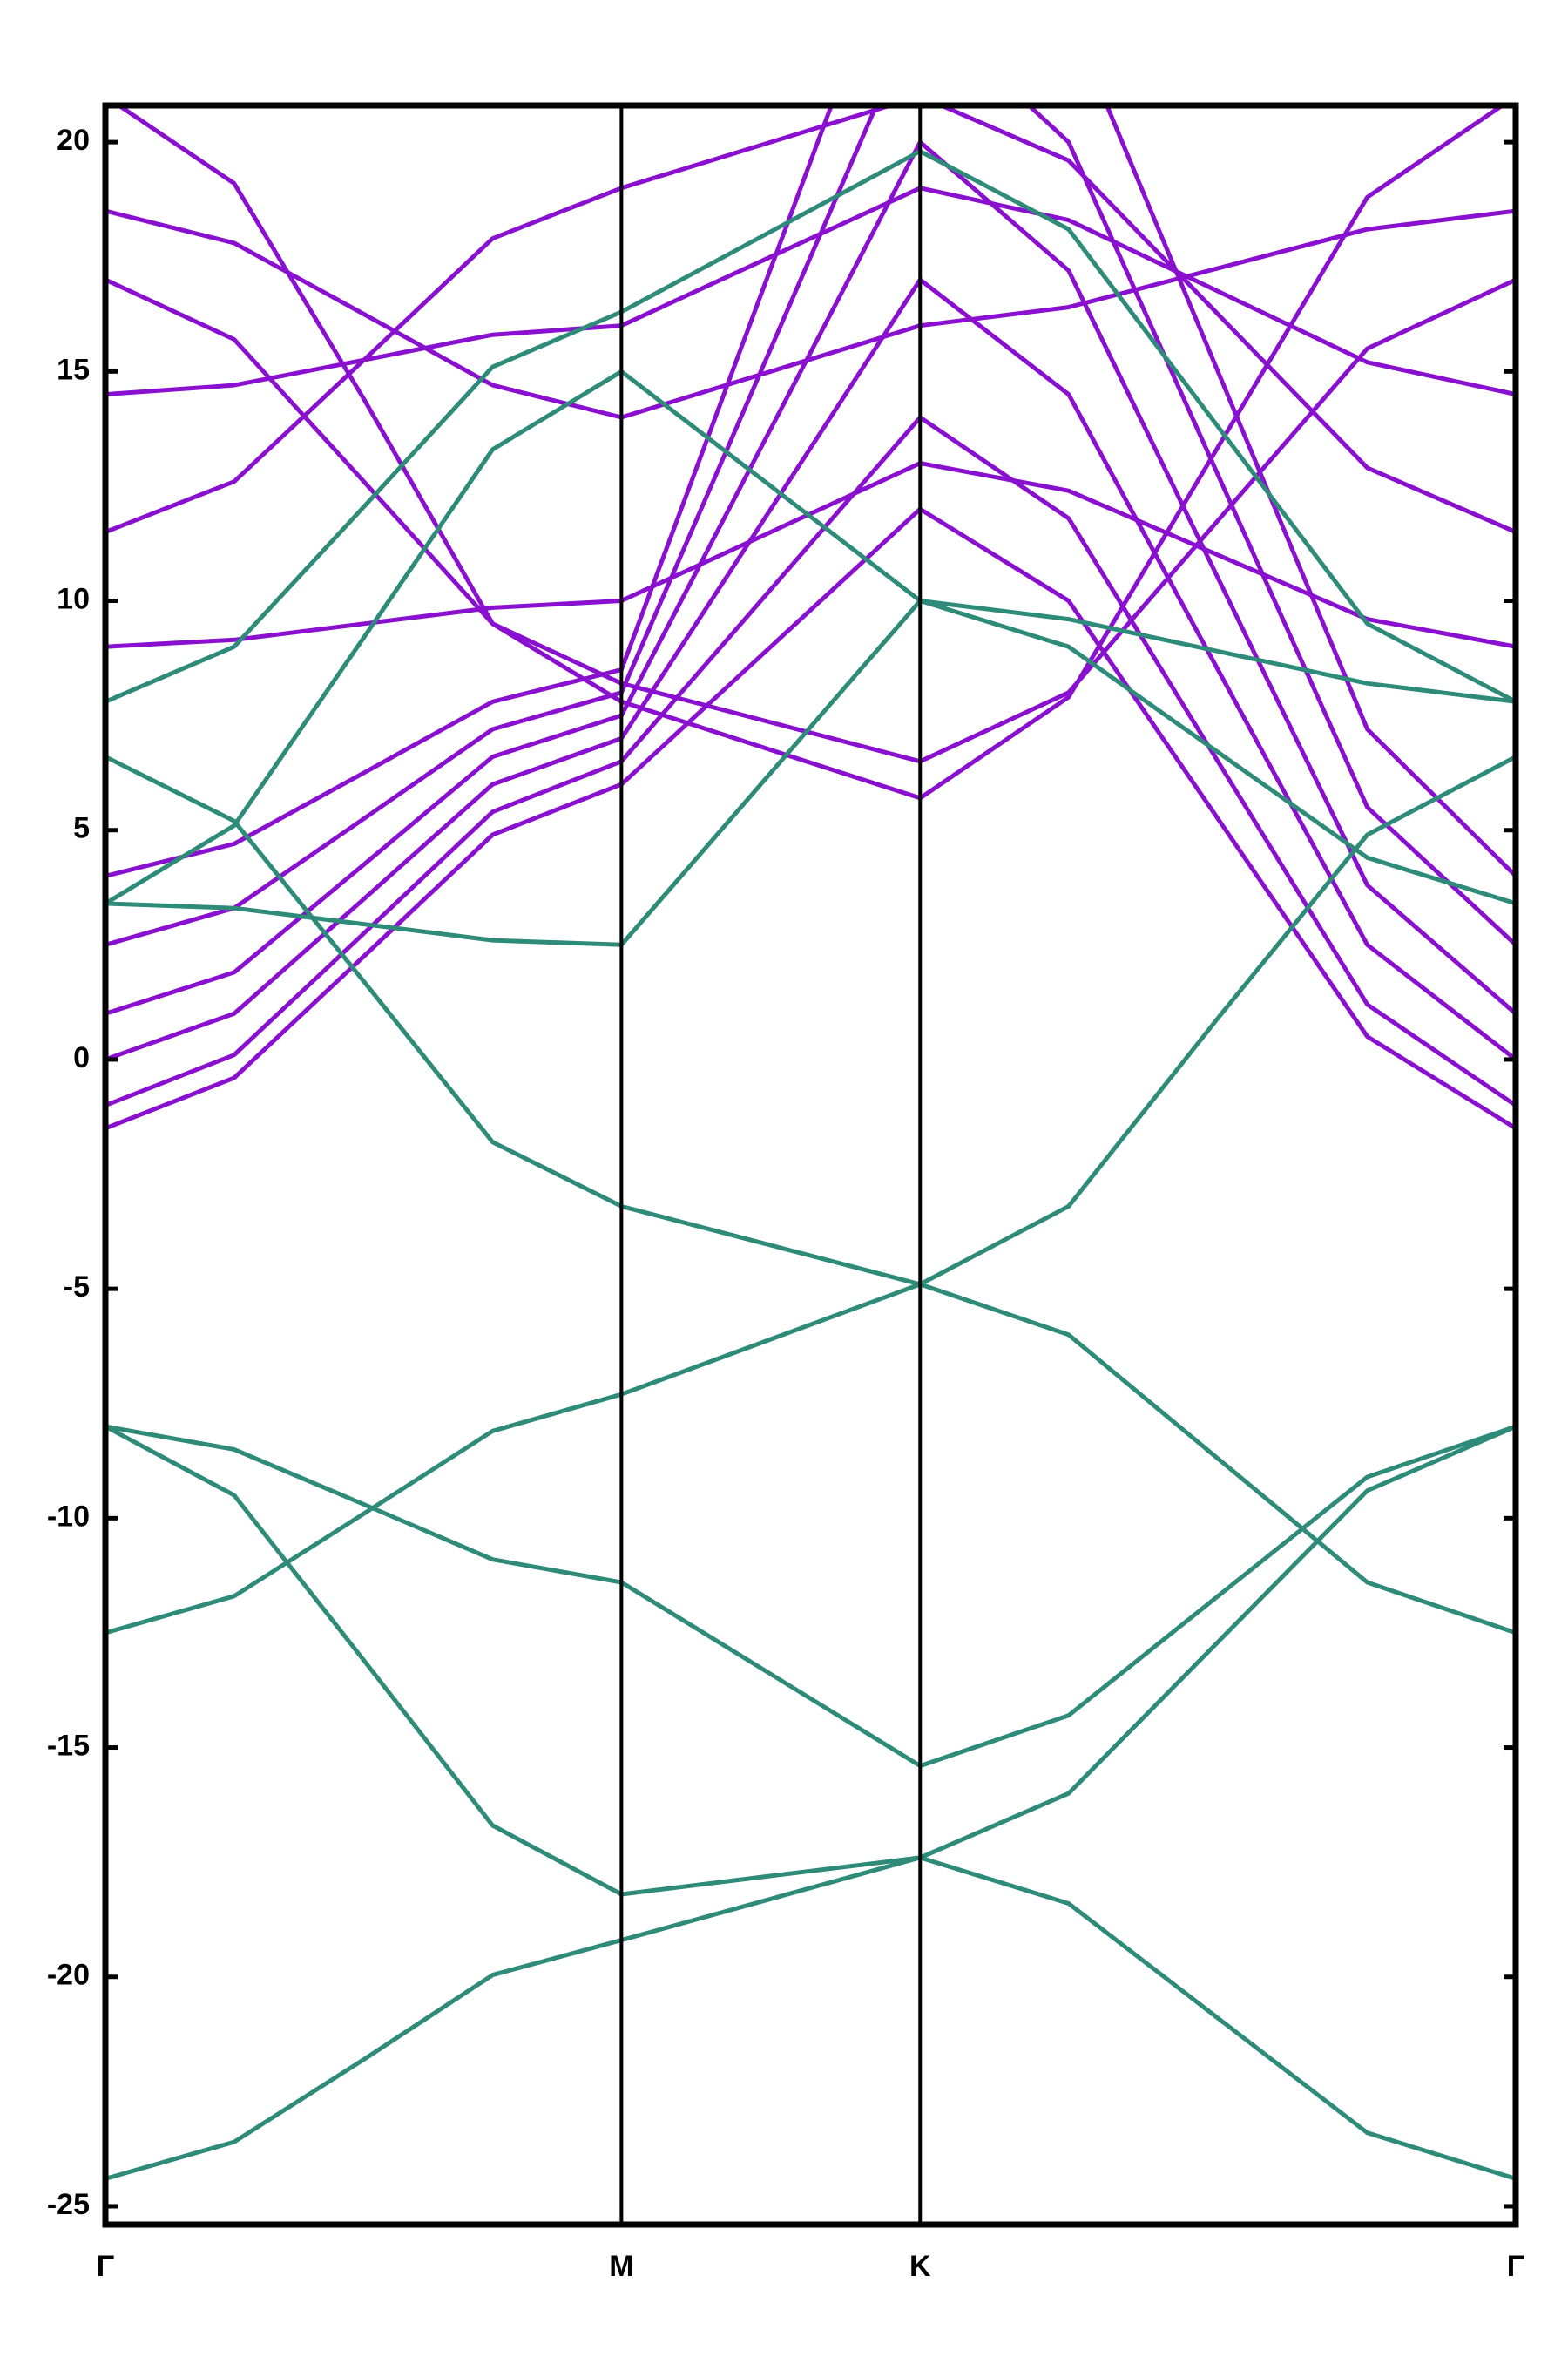 The width and height of the screenshot is (1568, 2357). I want to click on y-tick-label: 10, so click(74, 599).